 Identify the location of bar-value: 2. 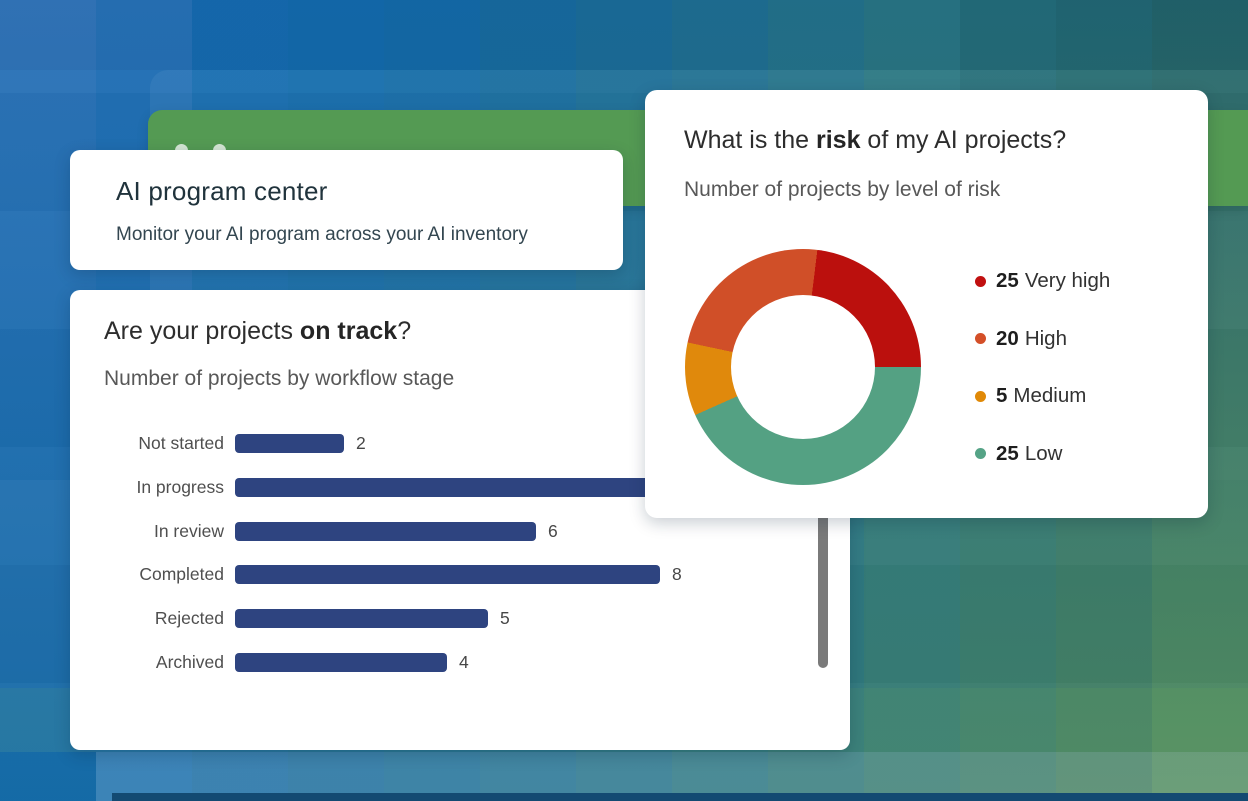
(361, 443).